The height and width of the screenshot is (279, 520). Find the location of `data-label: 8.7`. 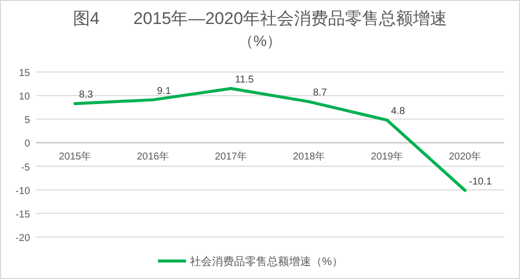

data-label: 8.7 is located at coordinates (320, 93).